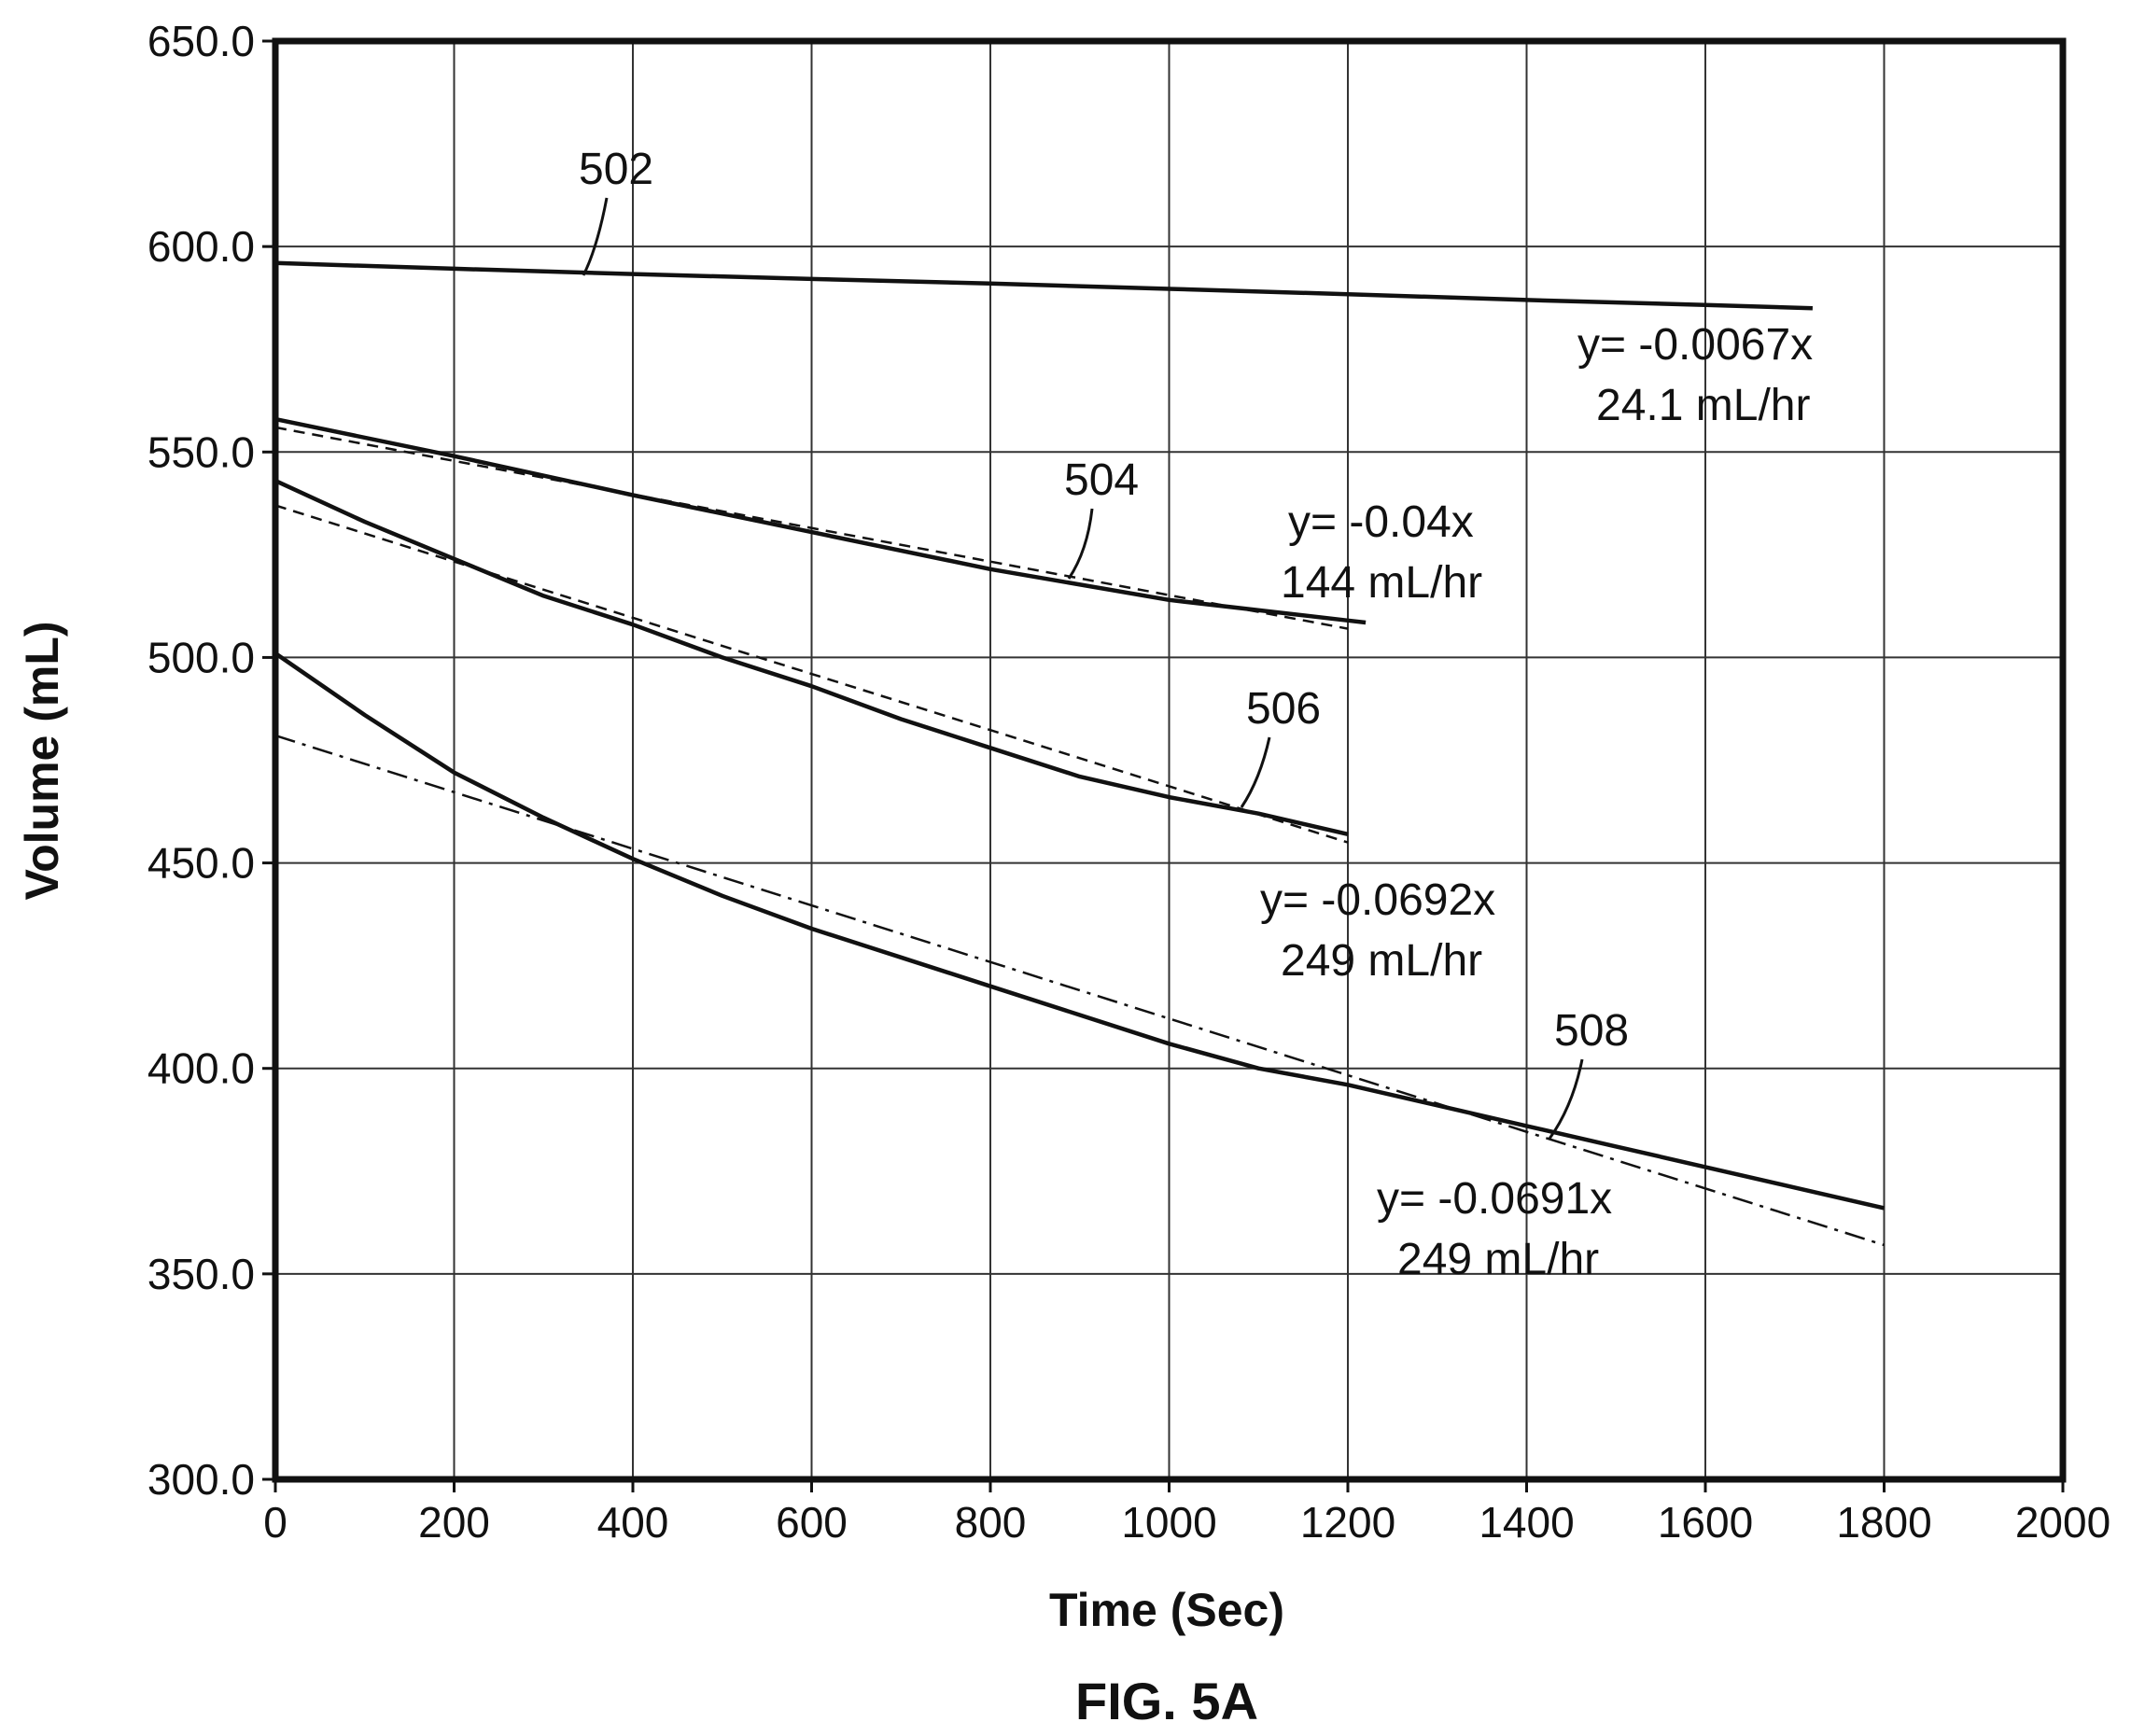  I want to click on x-tick-label: 1600, so click(1705, 1522).